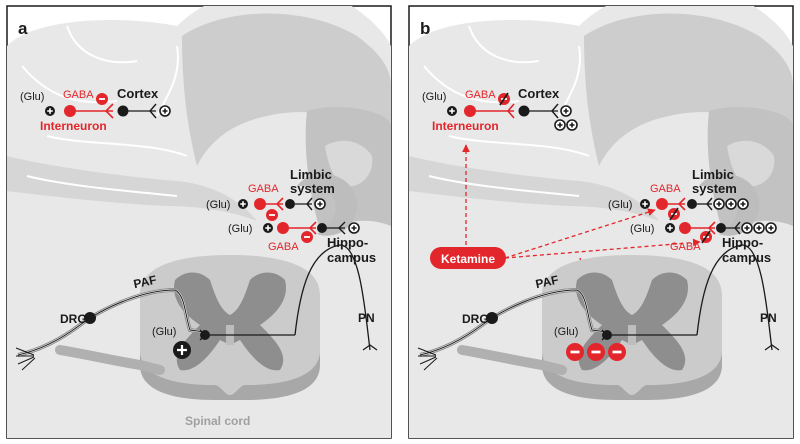 The image size is (800, 444). What do you see at coordinates (475, 319) in the screenshot?
I see `drg-label-b: DRG` at bounding box center [475, 319].